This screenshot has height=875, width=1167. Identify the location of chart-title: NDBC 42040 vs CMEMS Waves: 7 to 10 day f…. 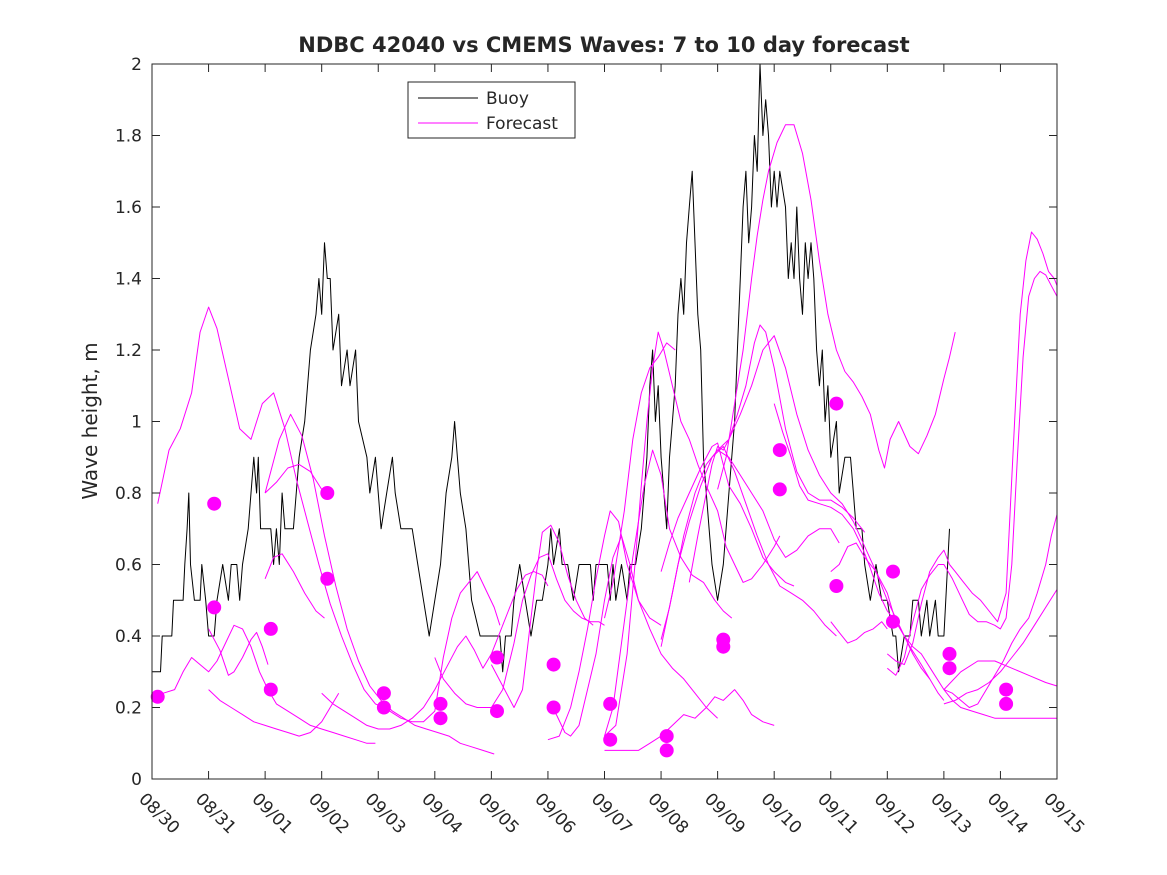
(603, 45).